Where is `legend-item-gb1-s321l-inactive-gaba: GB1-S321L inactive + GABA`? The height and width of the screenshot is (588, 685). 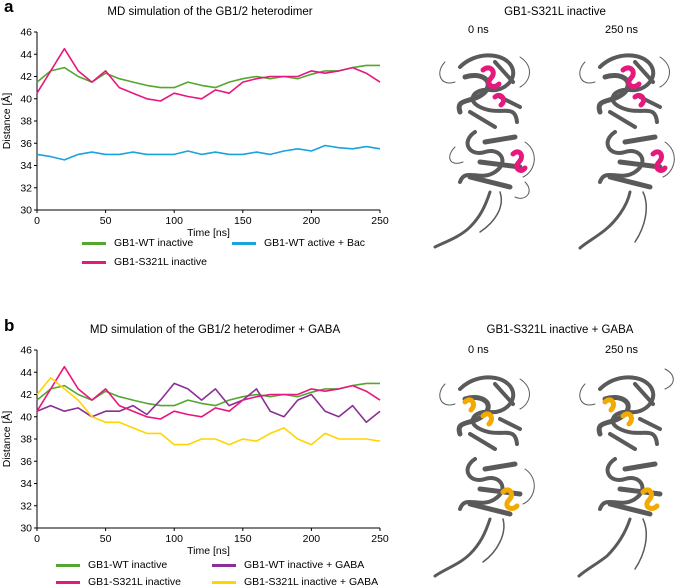 legend-item-gb1-s321l-inactive-gaba: GB1-S321L inactive + GABA is located at coordinates (295, 582).